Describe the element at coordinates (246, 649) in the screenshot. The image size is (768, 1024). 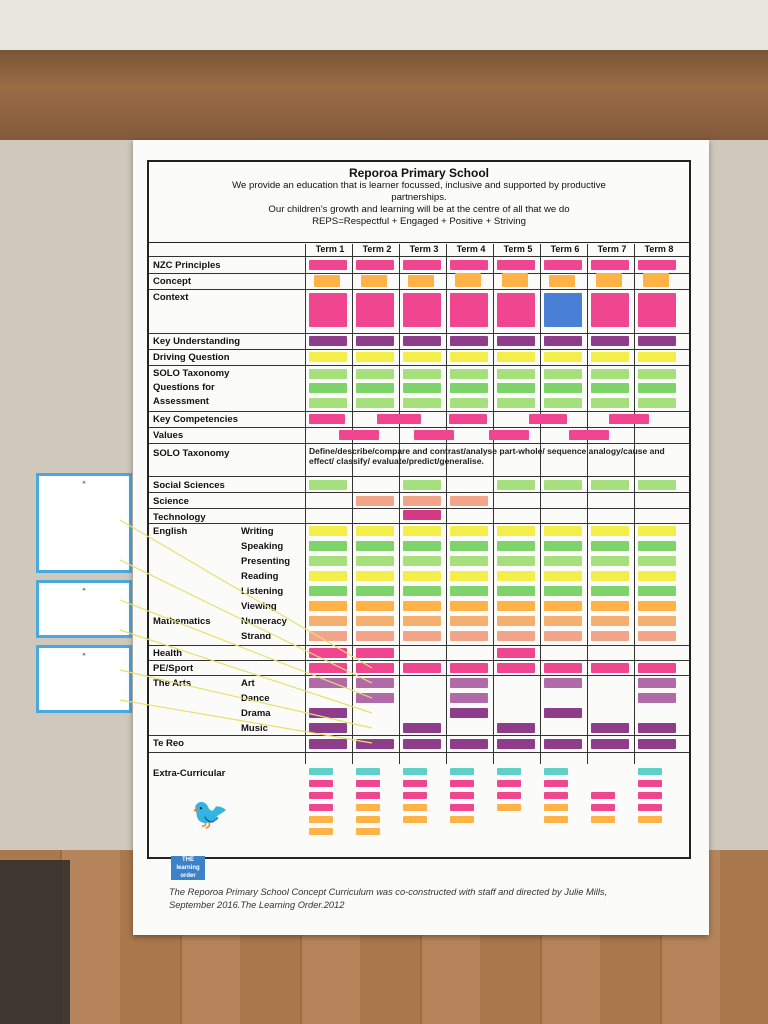
I see `string-line` at that location.